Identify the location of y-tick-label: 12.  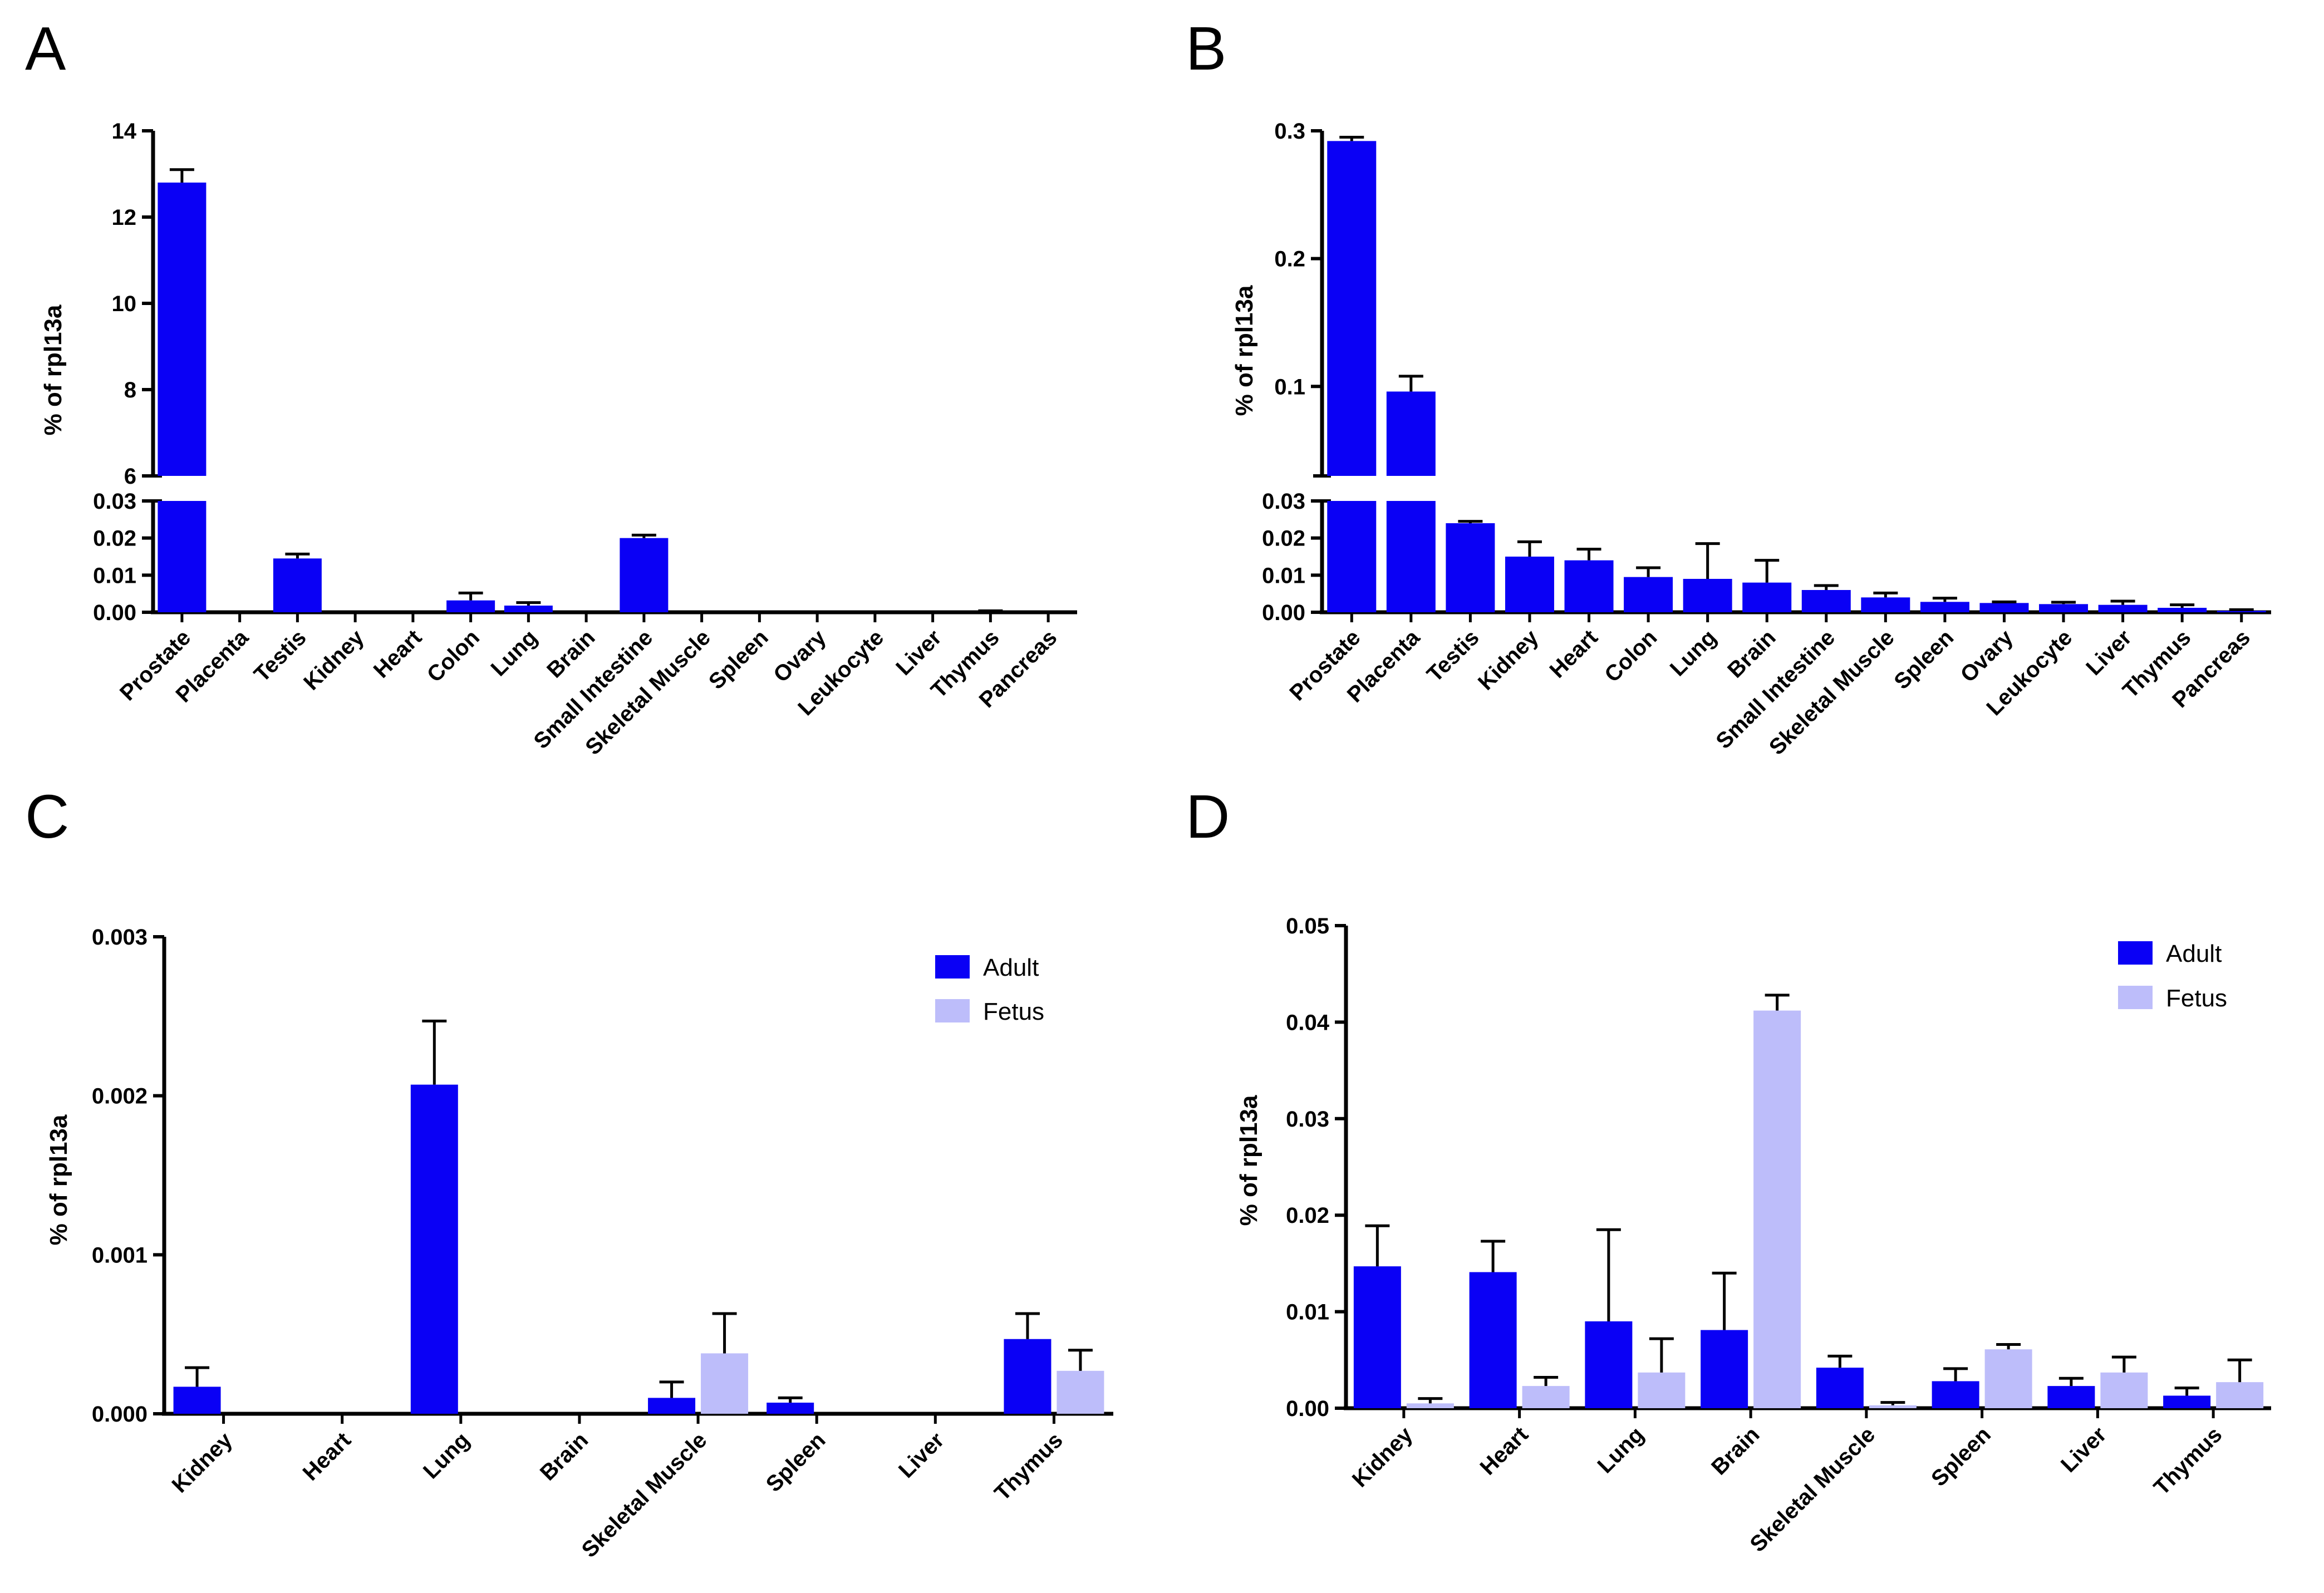
(125, 217).